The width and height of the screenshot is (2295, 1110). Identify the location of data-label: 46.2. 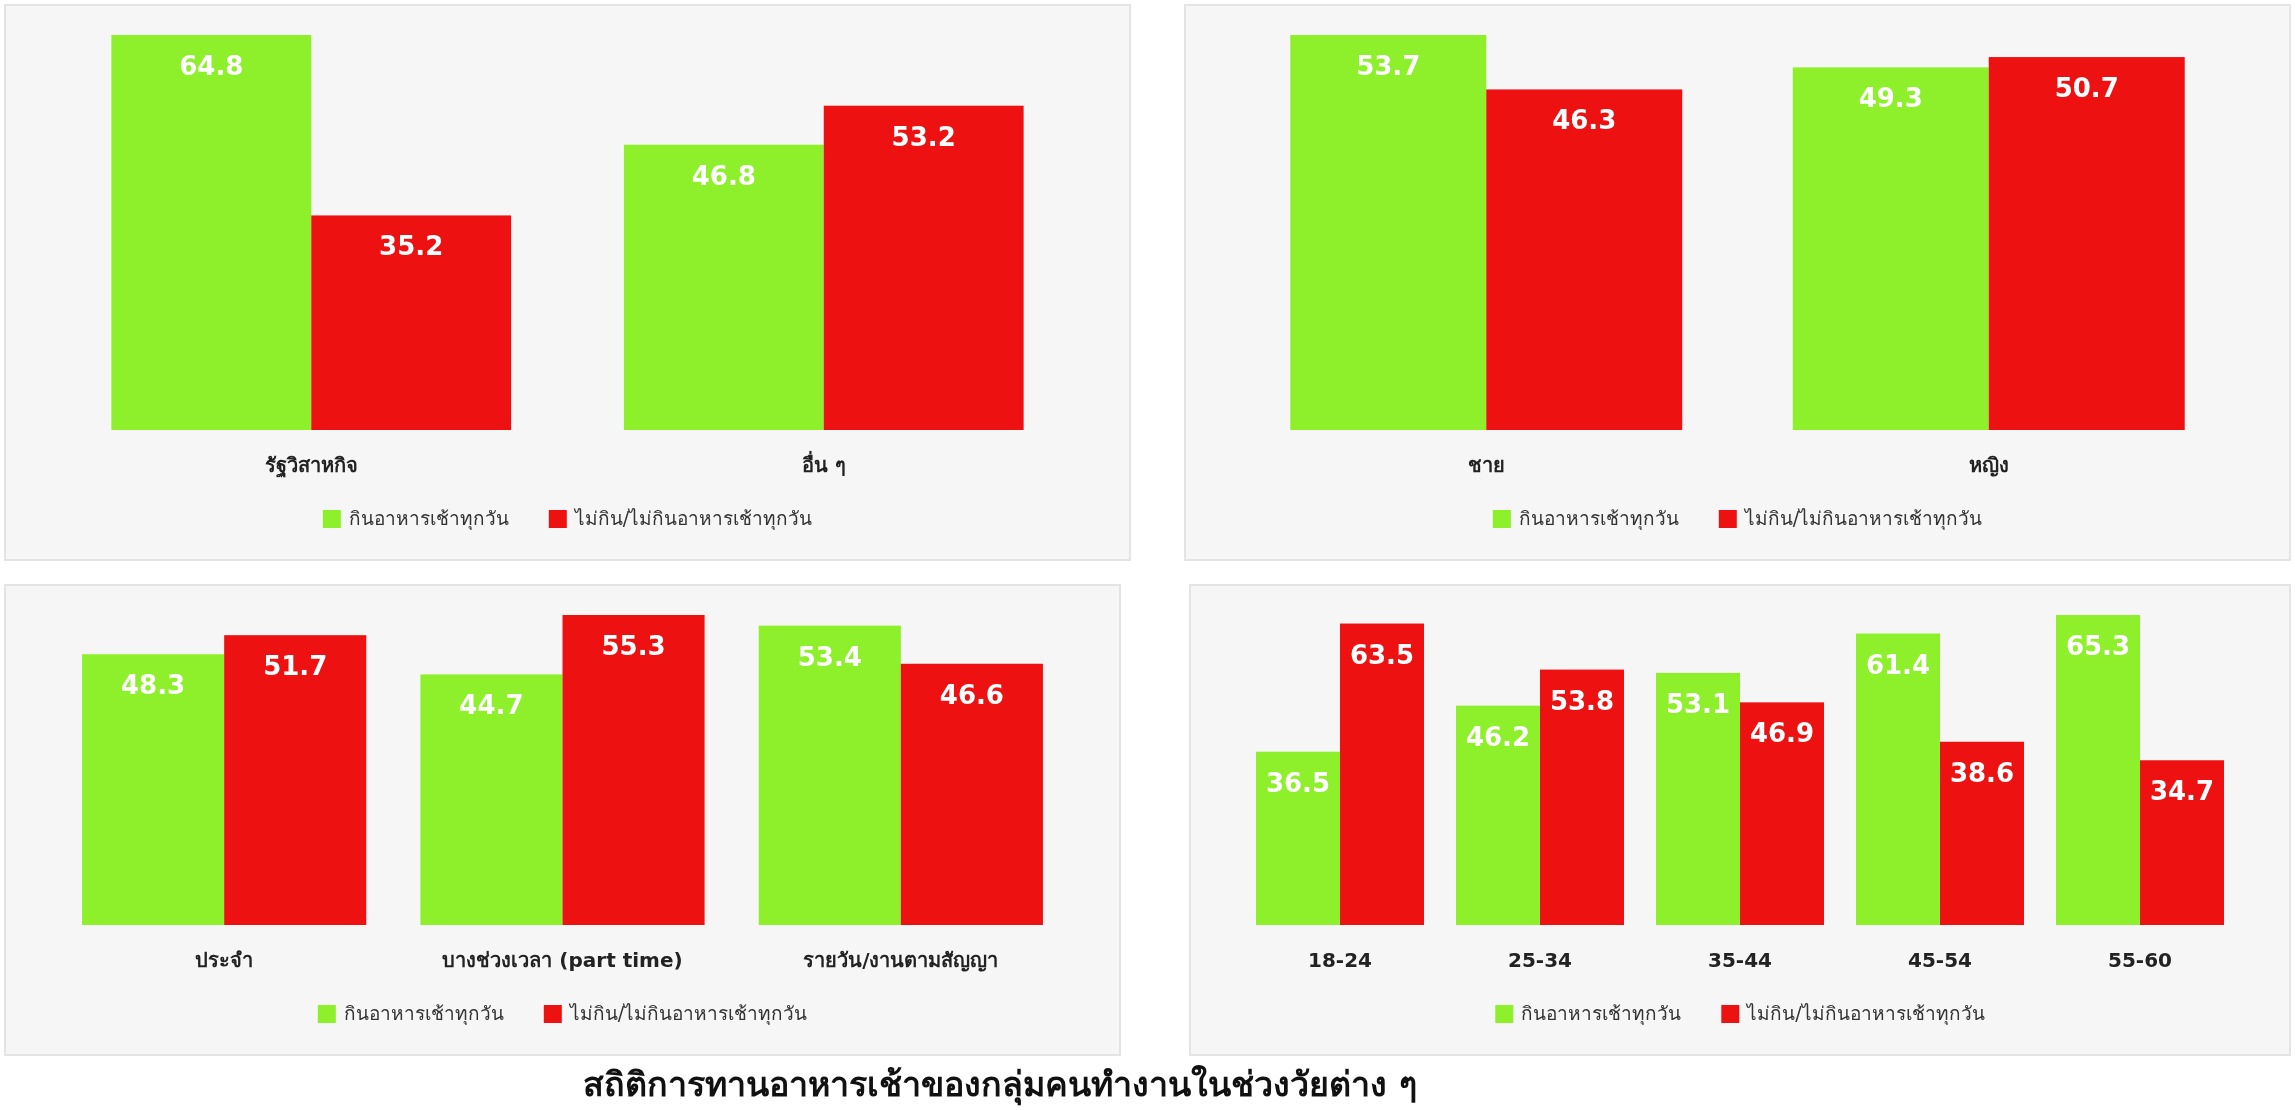
(1498, 736).